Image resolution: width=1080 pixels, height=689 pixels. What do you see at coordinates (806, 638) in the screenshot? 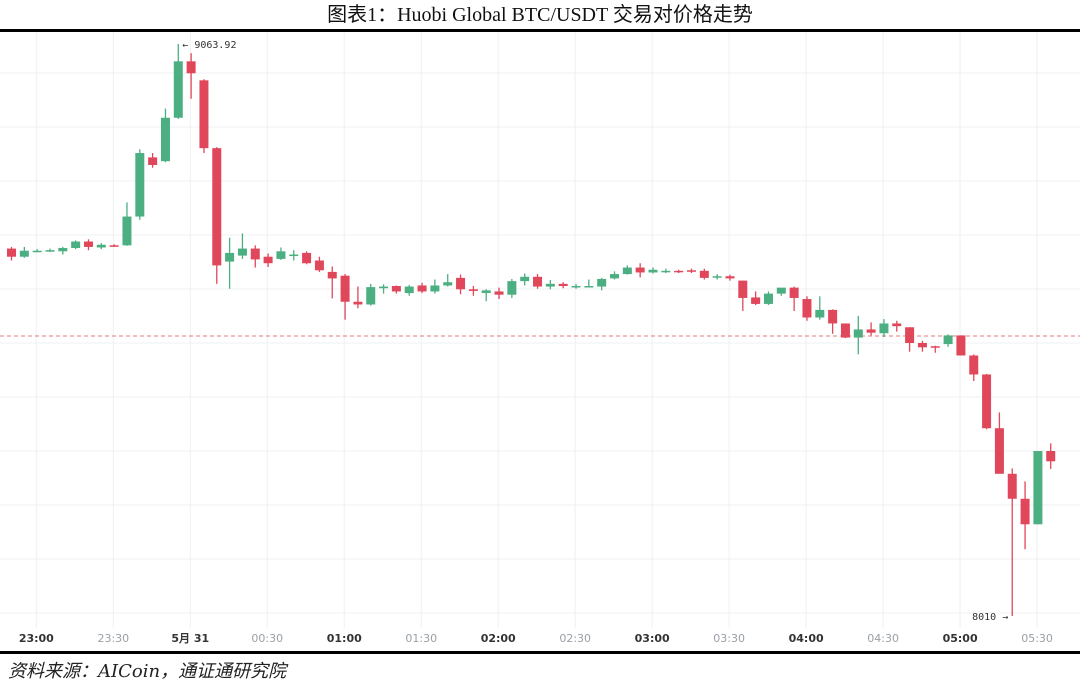
I see `x-tick-label: 04:00` at bounding box center [806, 638].